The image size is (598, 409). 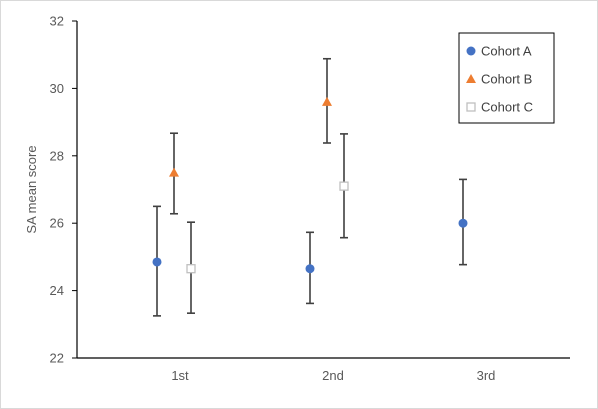 What do you see at coordinates (506, 51) in the screenshot?
I see `legend-cohort-a-label: Cohort A` at bounding box center [506, 51].